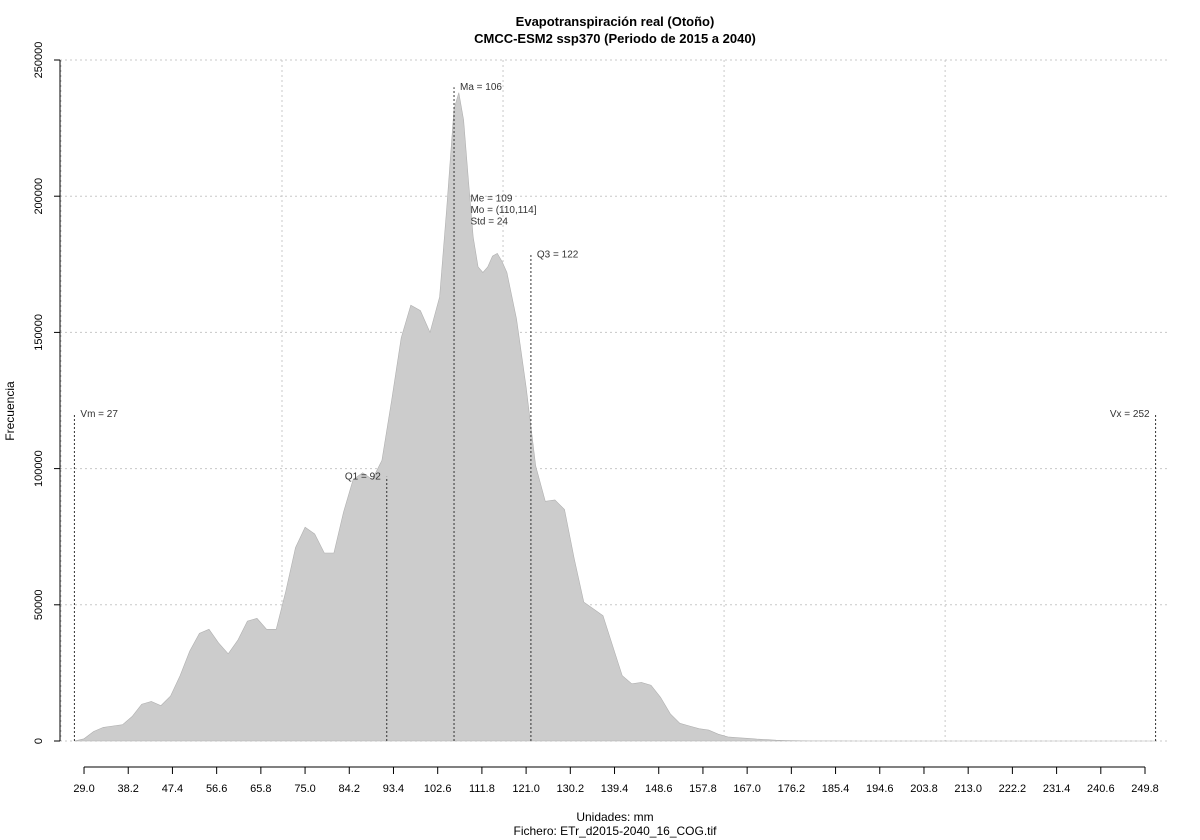 This screenshot has height=840, width=1200. I want to click on file-name-footer: Fichero: ETr_d2015-2040_16_COG.tif, so click(615, 831).